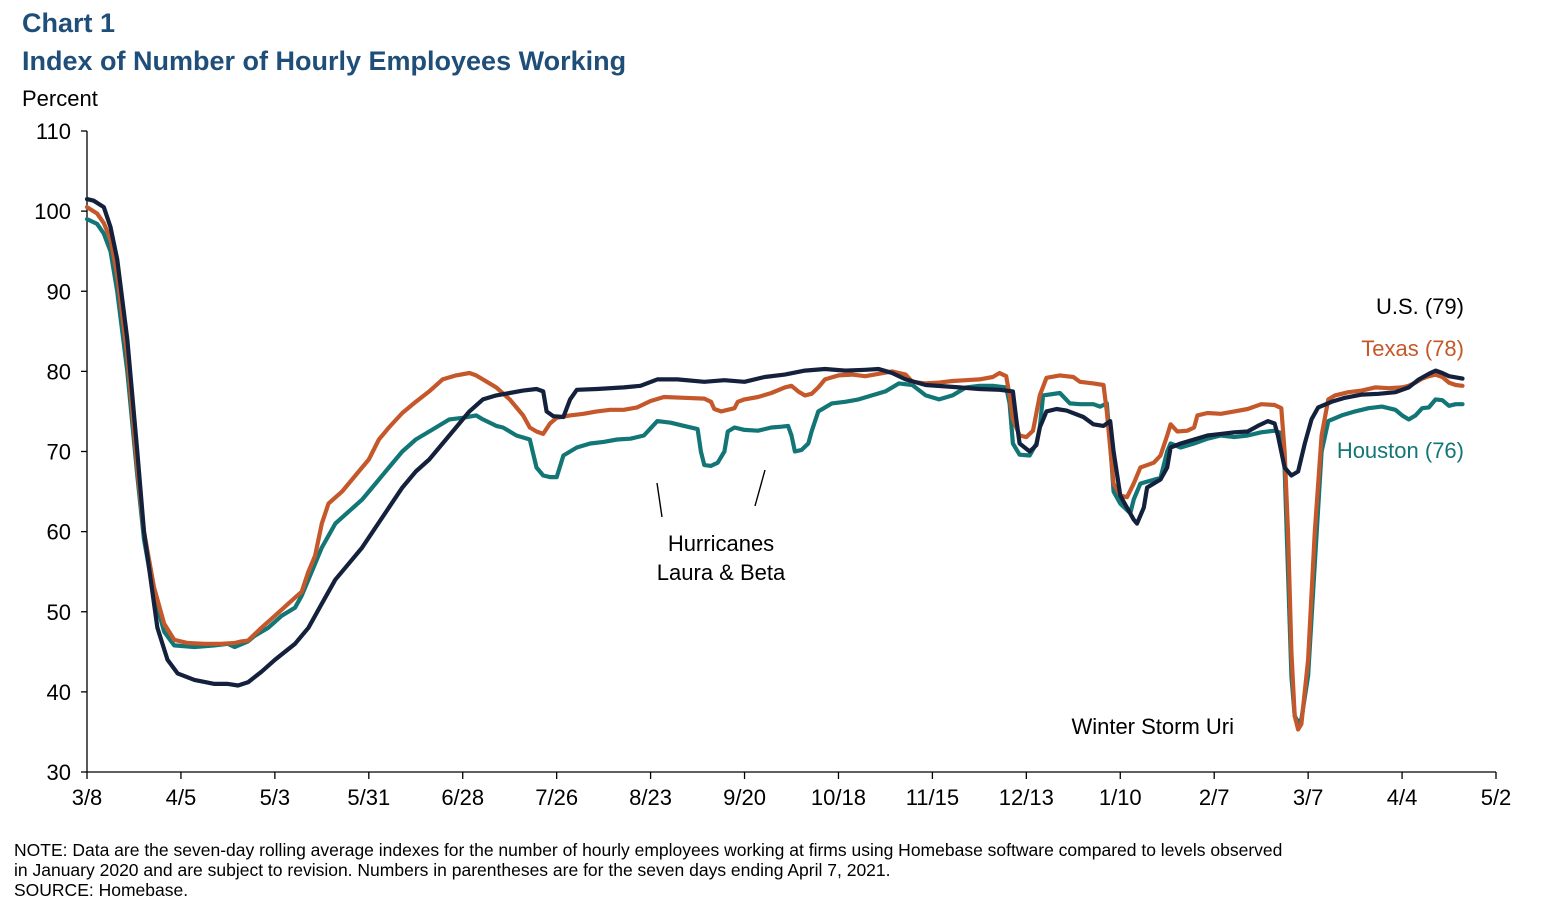 Image resolution: width=1556 pixels, height=918 pixels. I want to click on y-tick-label: 40, so click(59, 692).